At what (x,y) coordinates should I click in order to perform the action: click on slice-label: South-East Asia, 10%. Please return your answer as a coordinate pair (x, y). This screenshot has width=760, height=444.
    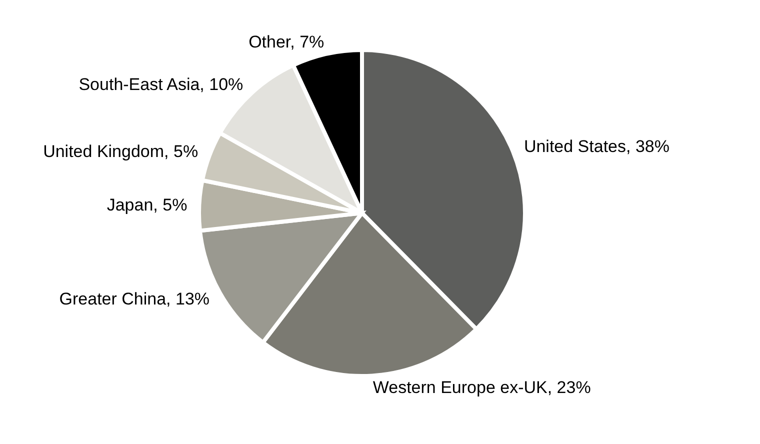
    Looking at the image, I should click on (161, 84).